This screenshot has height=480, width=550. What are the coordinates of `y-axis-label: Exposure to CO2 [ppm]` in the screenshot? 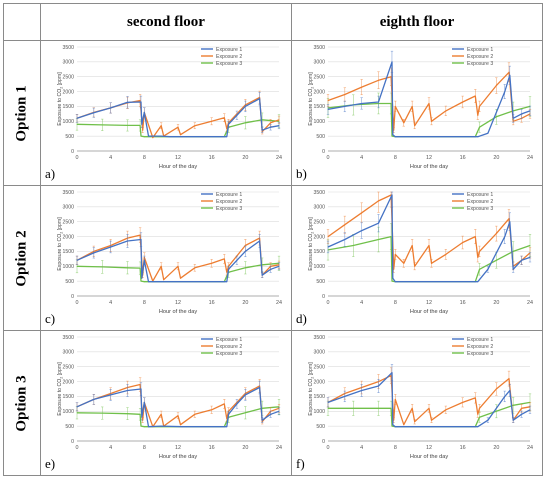 It's located at (311, 389).